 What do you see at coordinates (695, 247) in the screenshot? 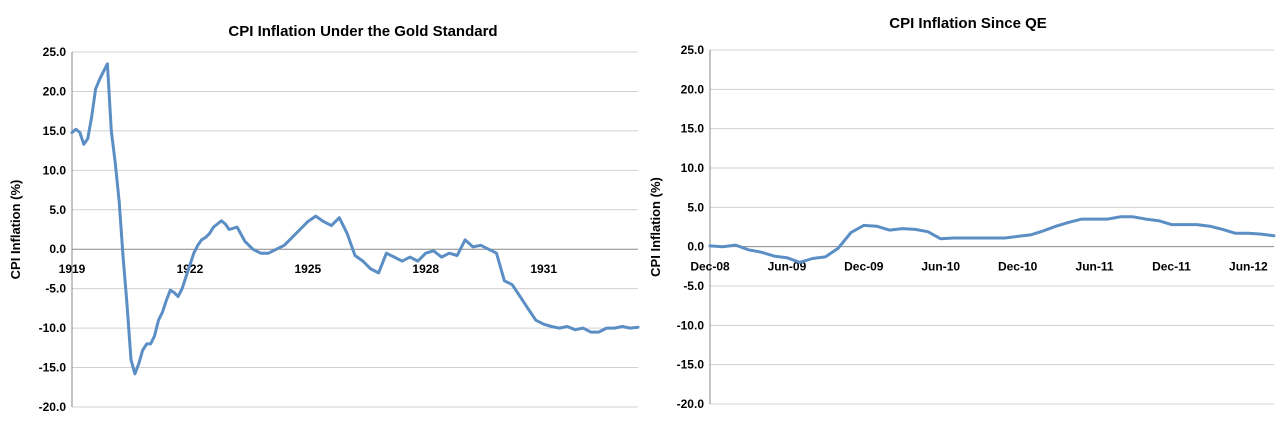
I see `qe-chart-y-tick-label: 0.0` at bounding box center [695, 247].